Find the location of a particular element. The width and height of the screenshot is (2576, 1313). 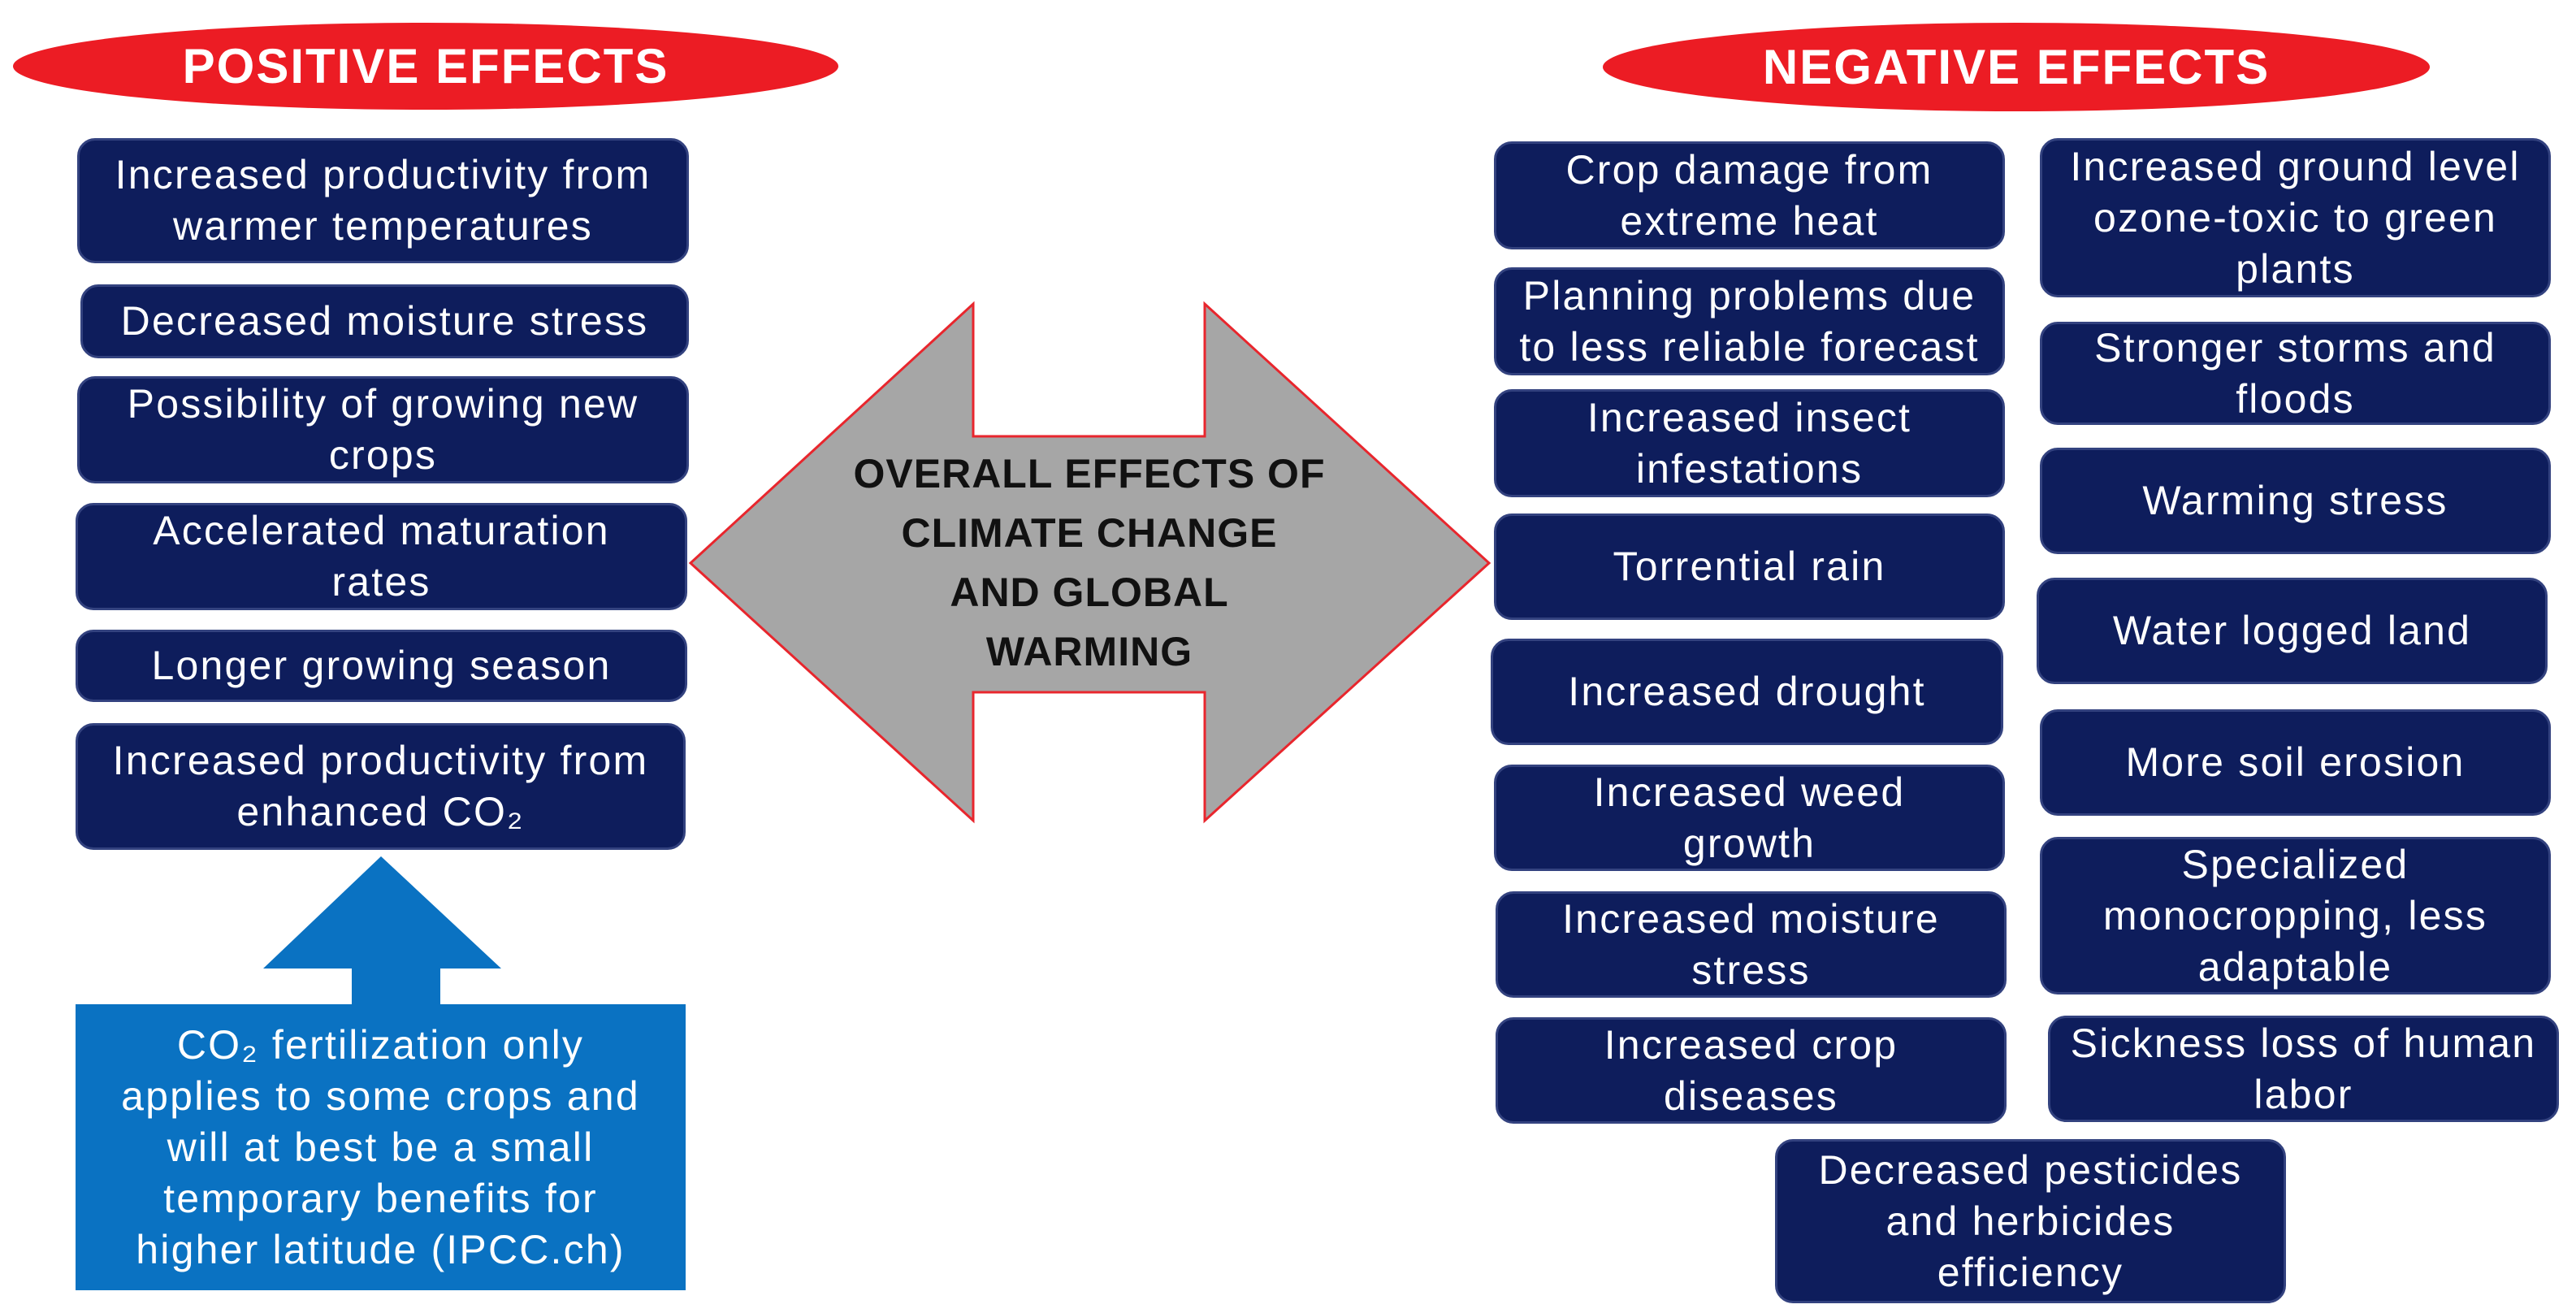

negative-effect-col2-2: Stronger storms and floods is located at coordinates (2295, 374).